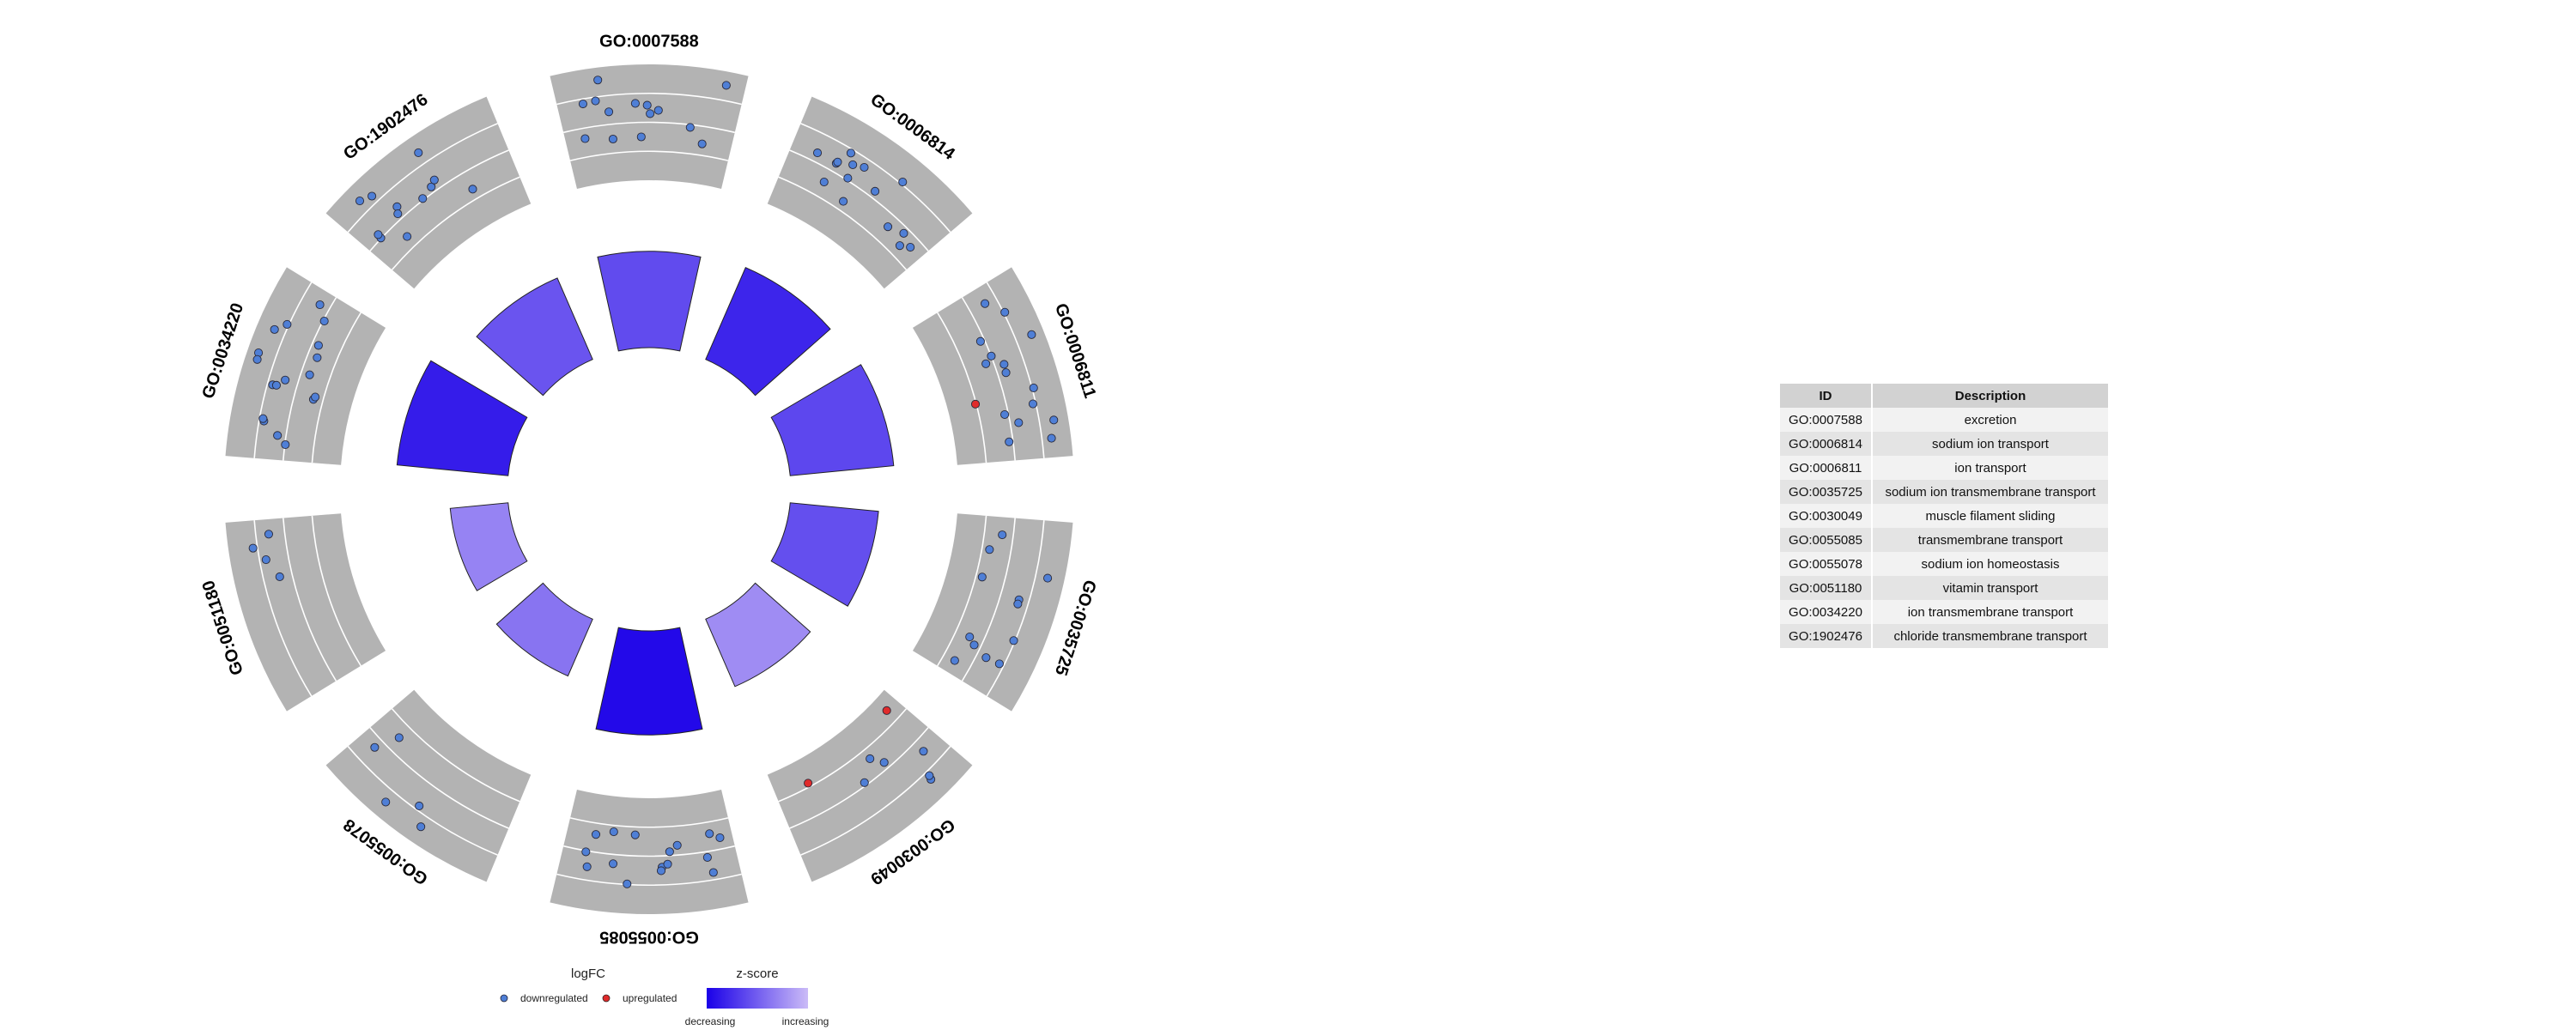 Image resolution: width=2576 pixels, height=1030 pixels. Describe the element at coordinates (757, 998) in the screenshot. I see `legend-zscore-gradient` at that location.